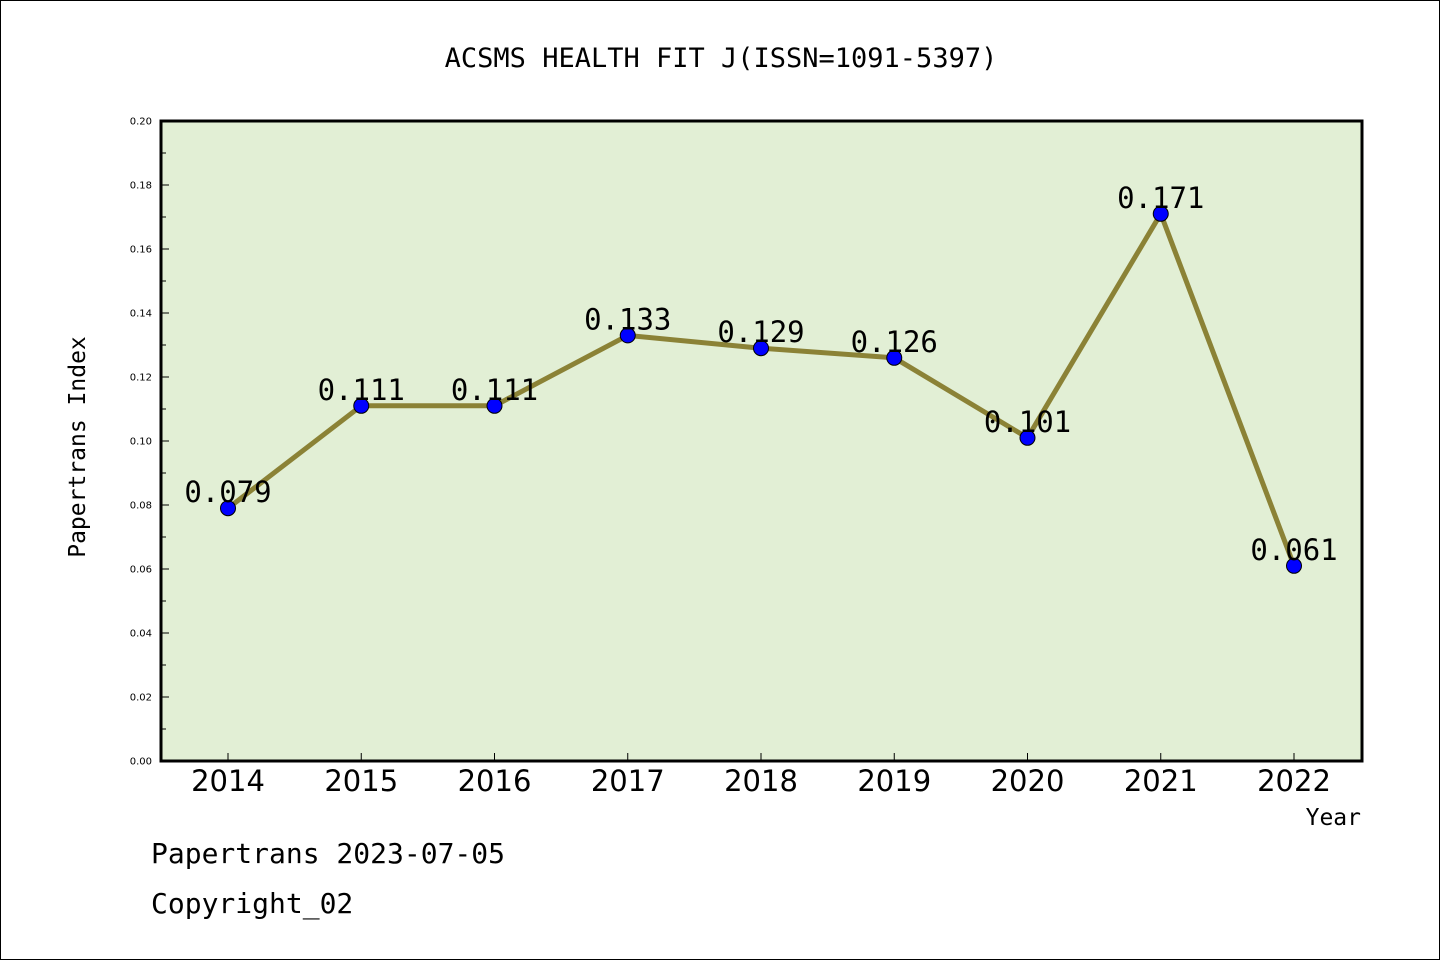 The image size is (1440, 961). Describe the element at coordinates (894, 342) in the screenshot. I see `data-label: 0.126` at that location.